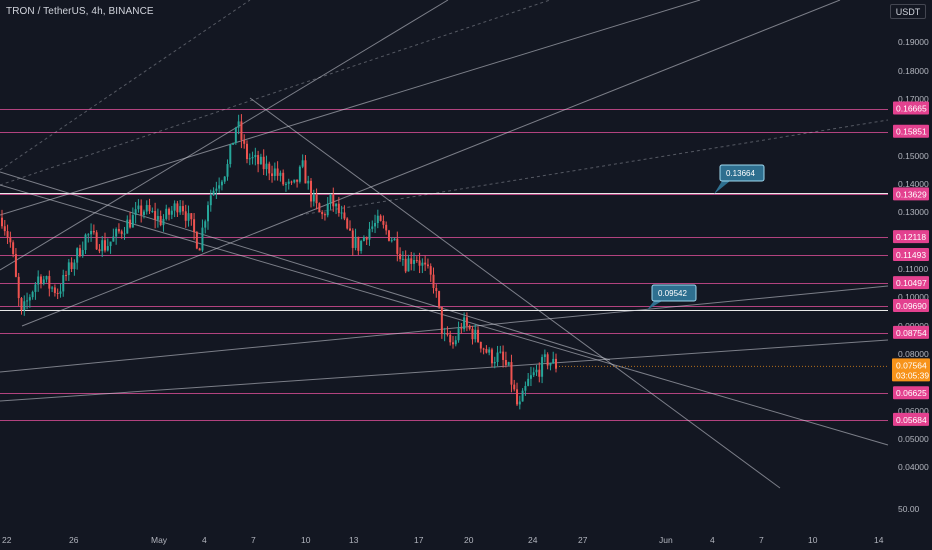 This screenshot has height=550, width=932. What do you see at coordinates (911, 393) in the screenshot?
I see `level-tag-label: 0.06625` at bounding box center [911, 393].